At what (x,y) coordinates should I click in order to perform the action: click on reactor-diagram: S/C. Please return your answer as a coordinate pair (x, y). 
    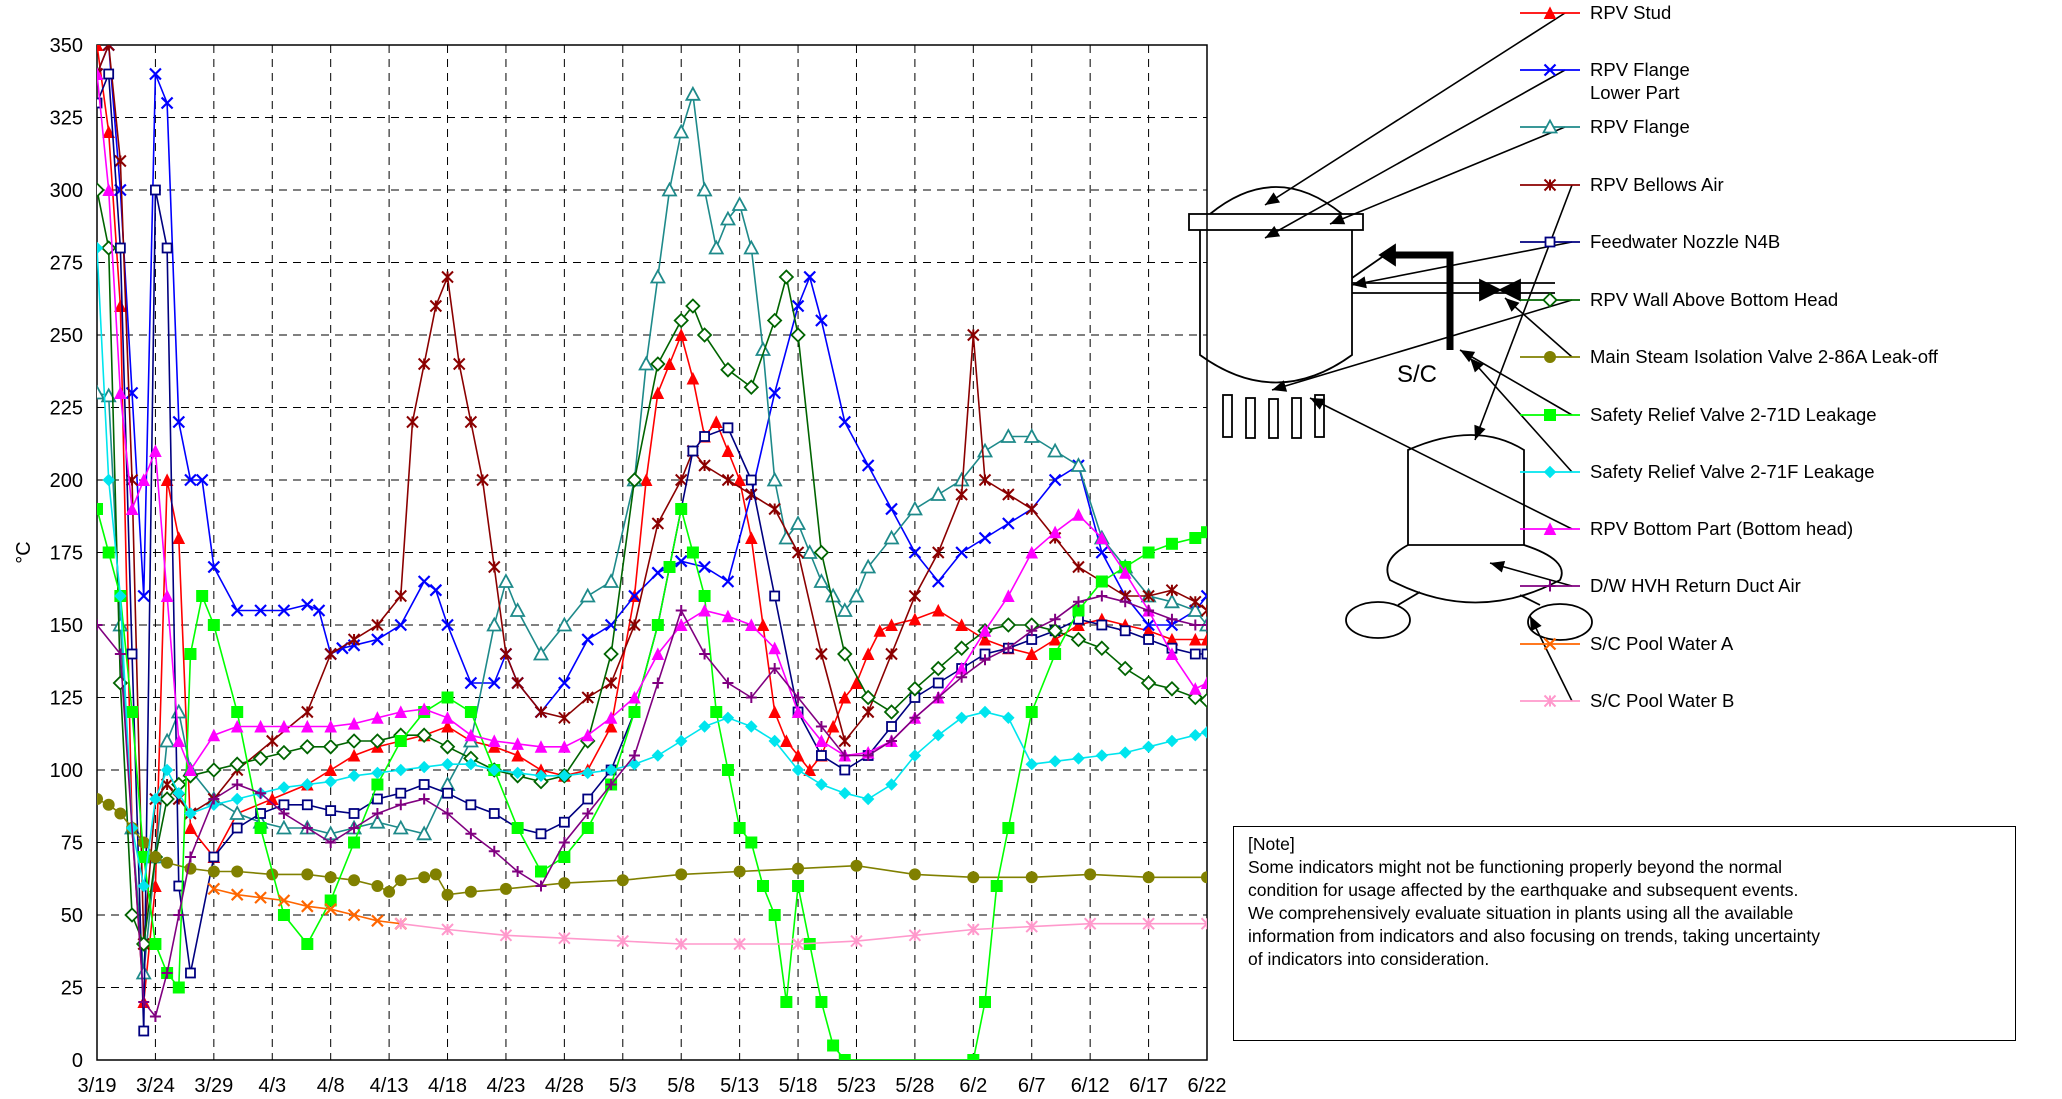
    Looking at the image, I should click on (1390, 413).